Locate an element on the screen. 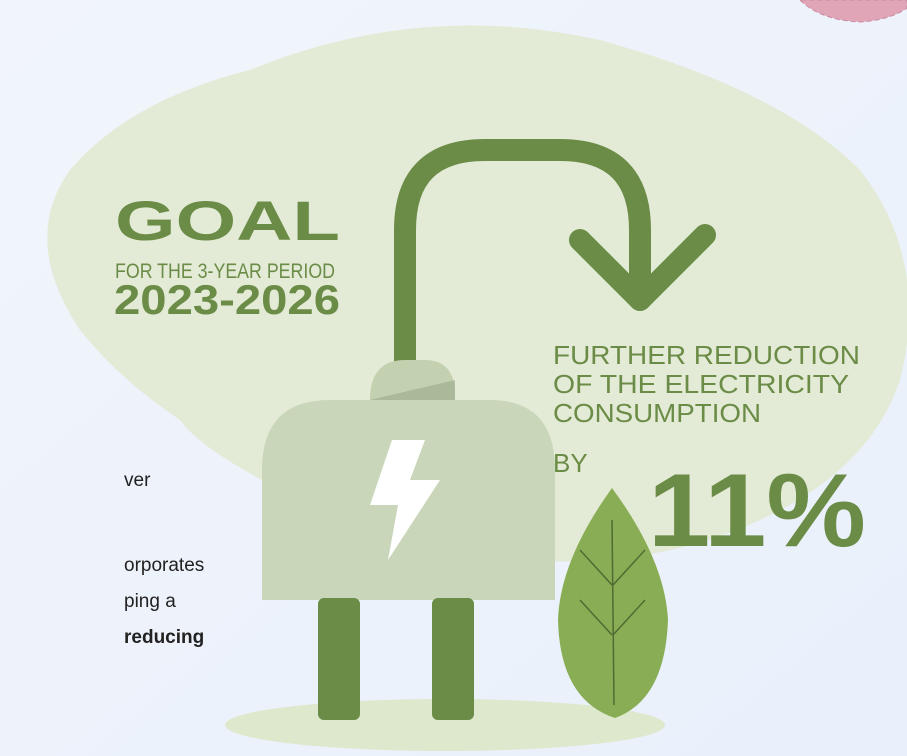 This screenshot has height=756, width=907. cable is located at coordinates (522, 265).